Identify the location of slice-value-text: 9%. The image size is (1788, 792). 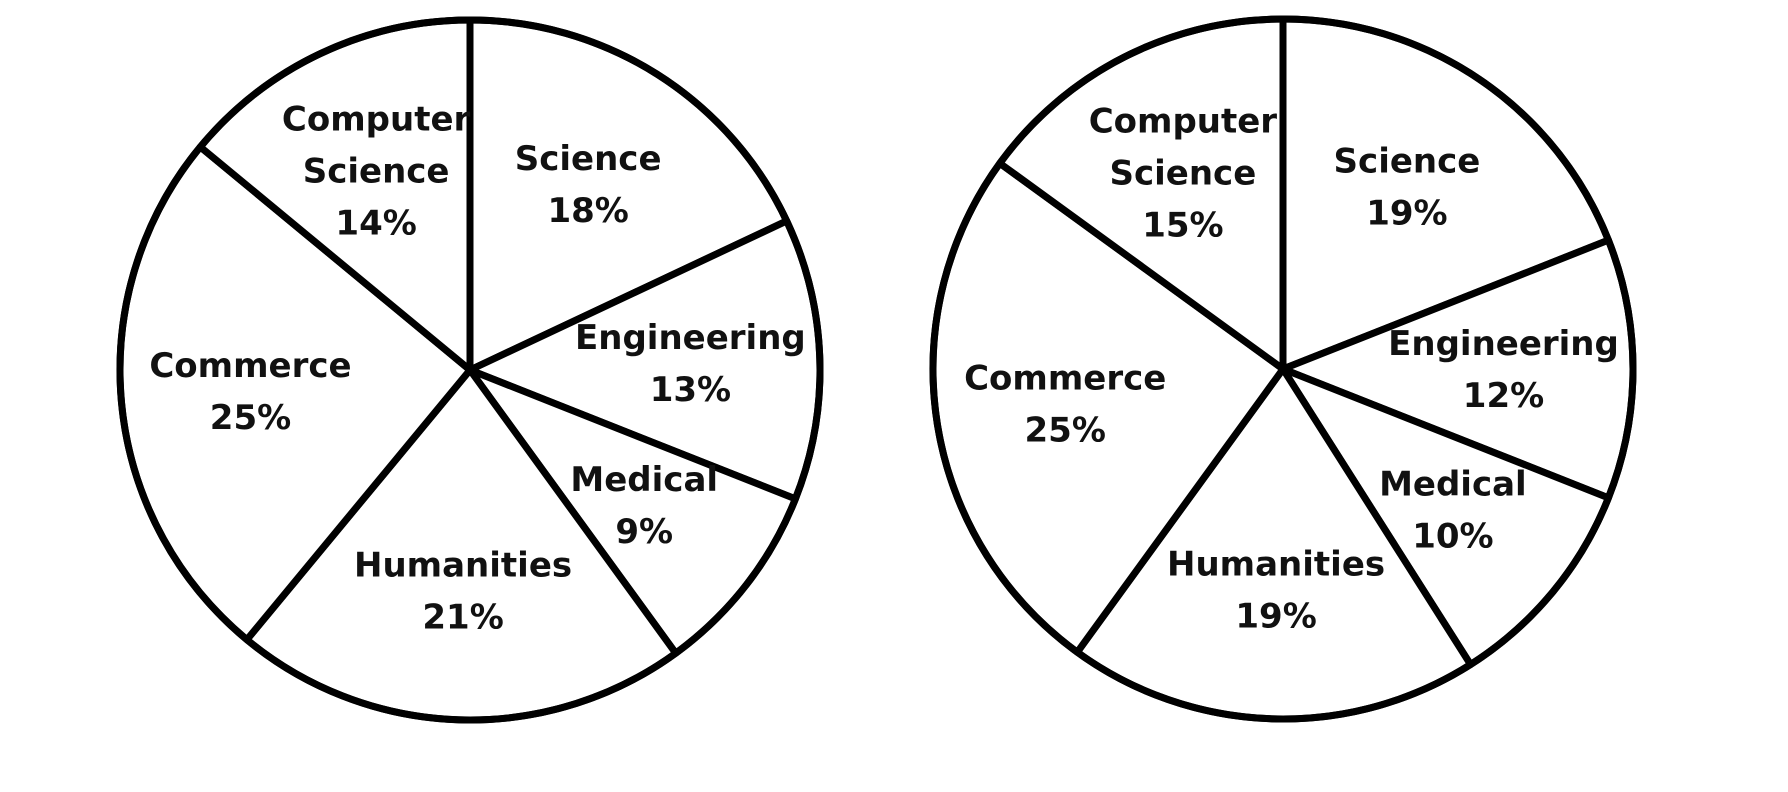
(644, 532).